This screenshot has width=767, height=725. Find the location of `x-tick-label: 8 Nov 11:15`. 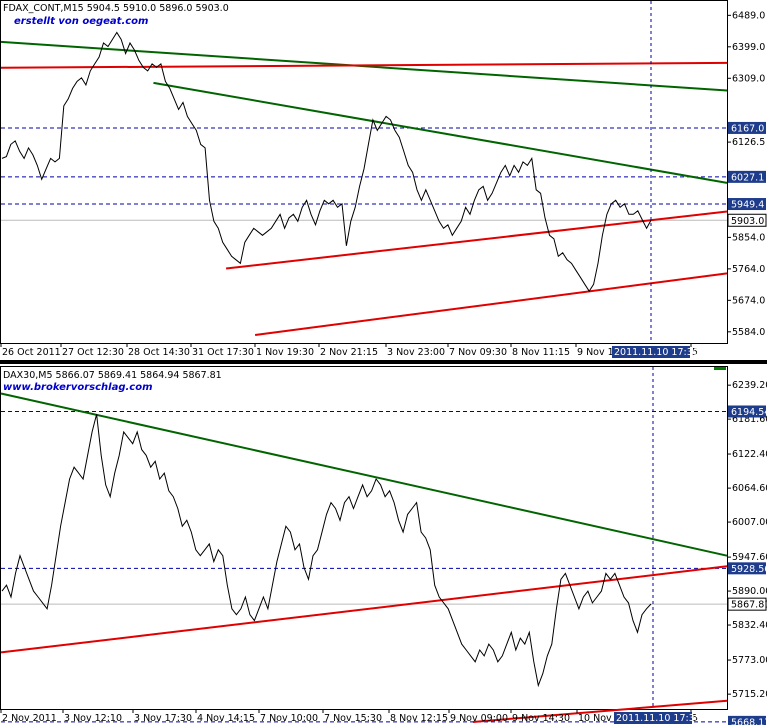

x-tick-label: 8 Nov 11:15 is located at coordinates (541, 352).